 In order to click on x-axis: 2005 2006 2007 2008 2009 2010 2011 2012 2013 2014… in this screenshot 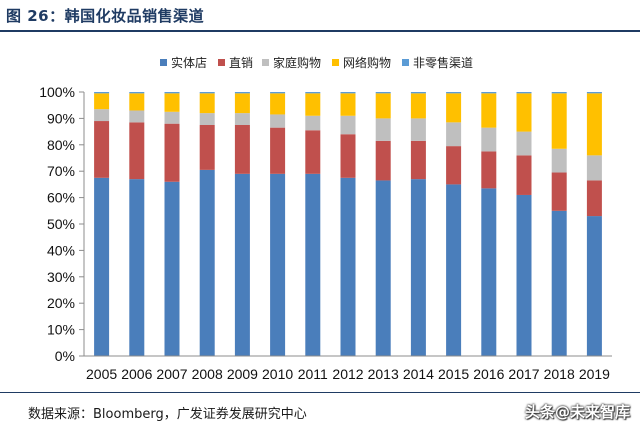, I will do `click(348, 368)`.